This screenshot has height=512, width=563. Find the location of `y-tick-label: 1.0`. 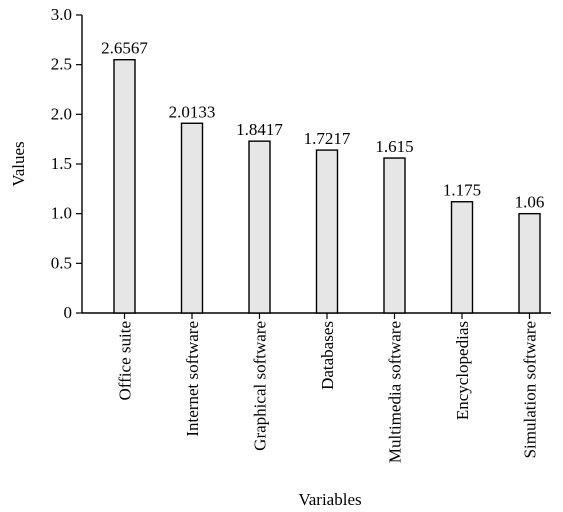

y-tick-label: 1.0 is located at coordinates (61, 213).